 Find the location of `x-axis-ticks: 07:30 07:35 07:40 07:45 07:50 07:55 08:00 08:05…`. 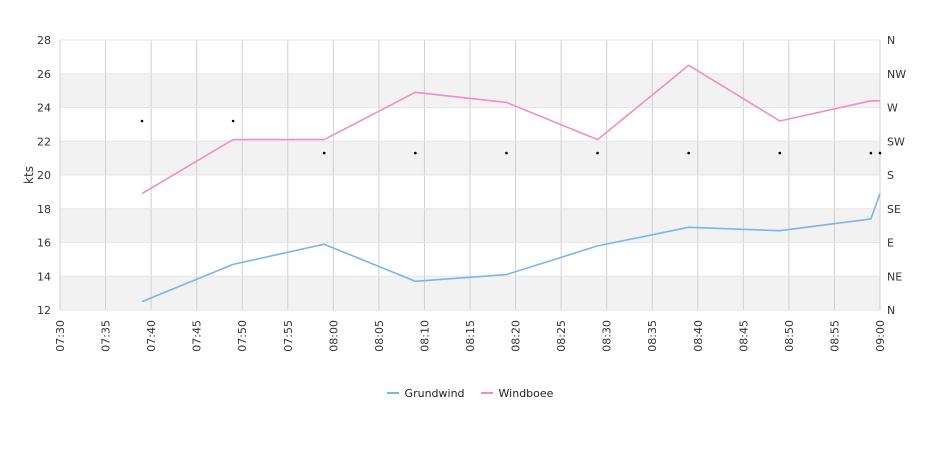

x-axis-ticks: 07:30 07:35 07:40 07:45 07:50 07:55 08:00 08:05… is located at coordinates (470, 336).